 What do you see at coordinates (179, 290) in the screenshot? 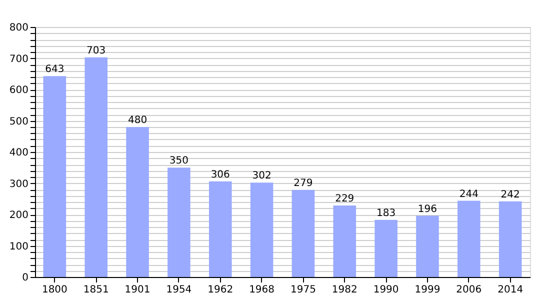
I see `x-tick-label: 1954` at bounding box center [179, 290].